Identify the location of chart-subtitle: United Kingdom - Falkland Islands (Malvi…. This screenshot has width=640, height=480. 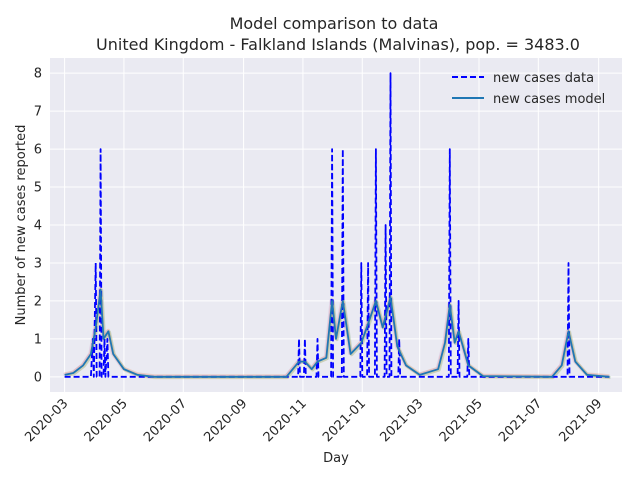
(338, 44).